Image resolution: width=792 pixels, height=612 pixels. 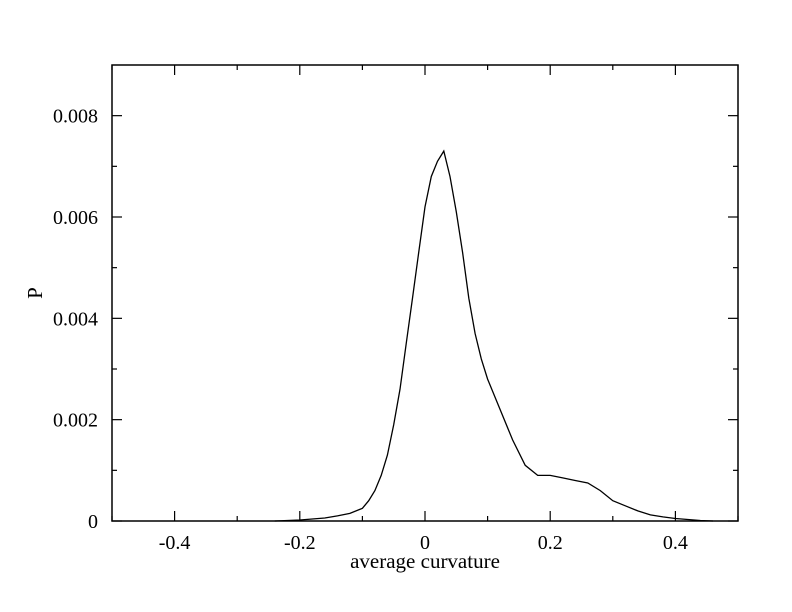 I want to click on x-tick-label: 0.4, so click(x=675, y=543).